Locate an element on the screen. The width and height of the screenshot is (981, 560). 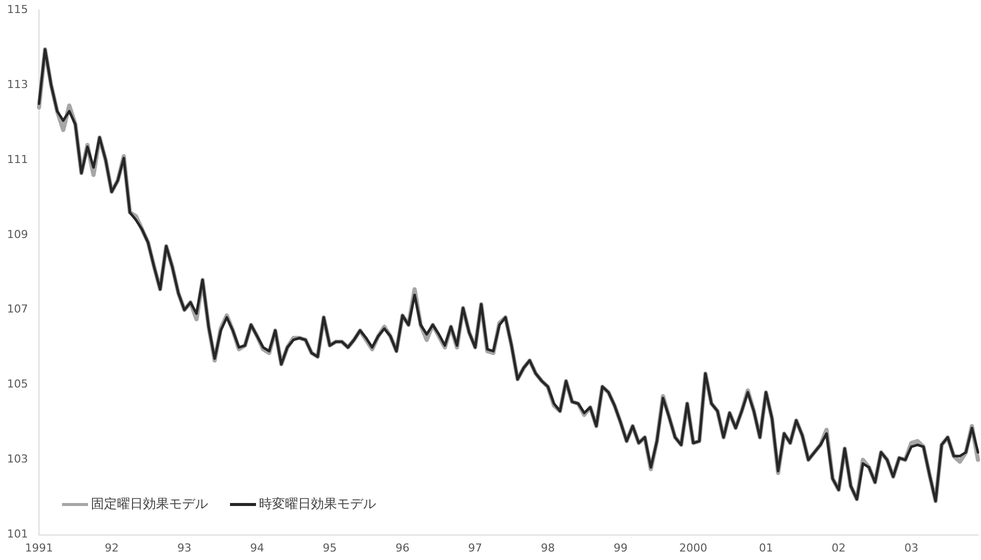
x-tick-label: 95 is located at coordinates (329, 547).